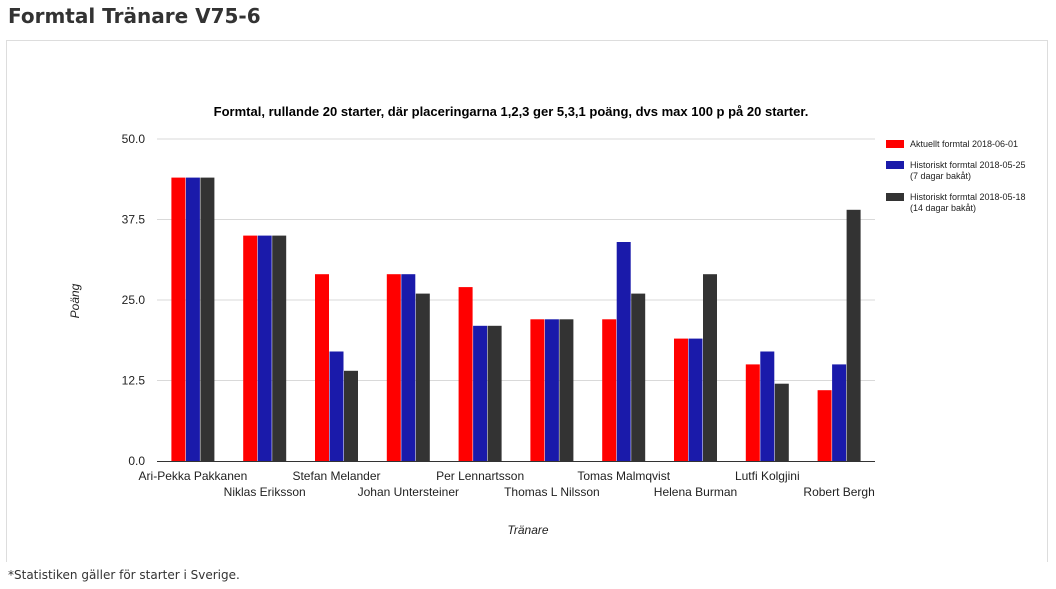 The height and width of the screenshot is (589, 1056). Describe the element at coordinates (695, 492) in the screenshot. I see `x-tick-label: Helena Burman` at that location.